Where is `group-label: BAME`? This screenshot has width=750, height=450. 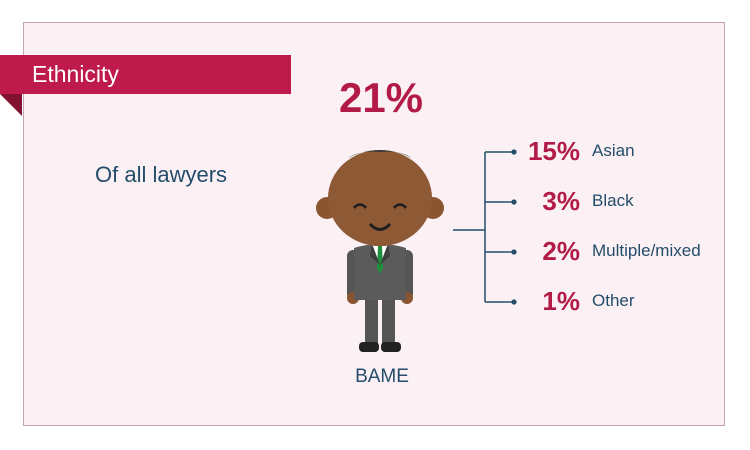
group-label: BAME is located at coordinates (382, 376).